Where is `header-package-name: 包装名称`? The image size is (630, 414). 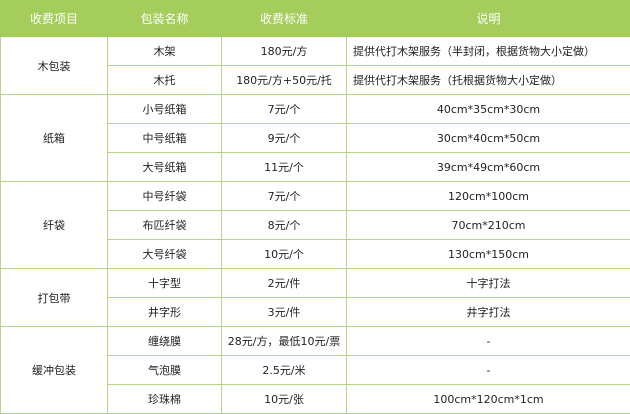 header-package-name: 包装名称 is located at coordinates (165, 19).